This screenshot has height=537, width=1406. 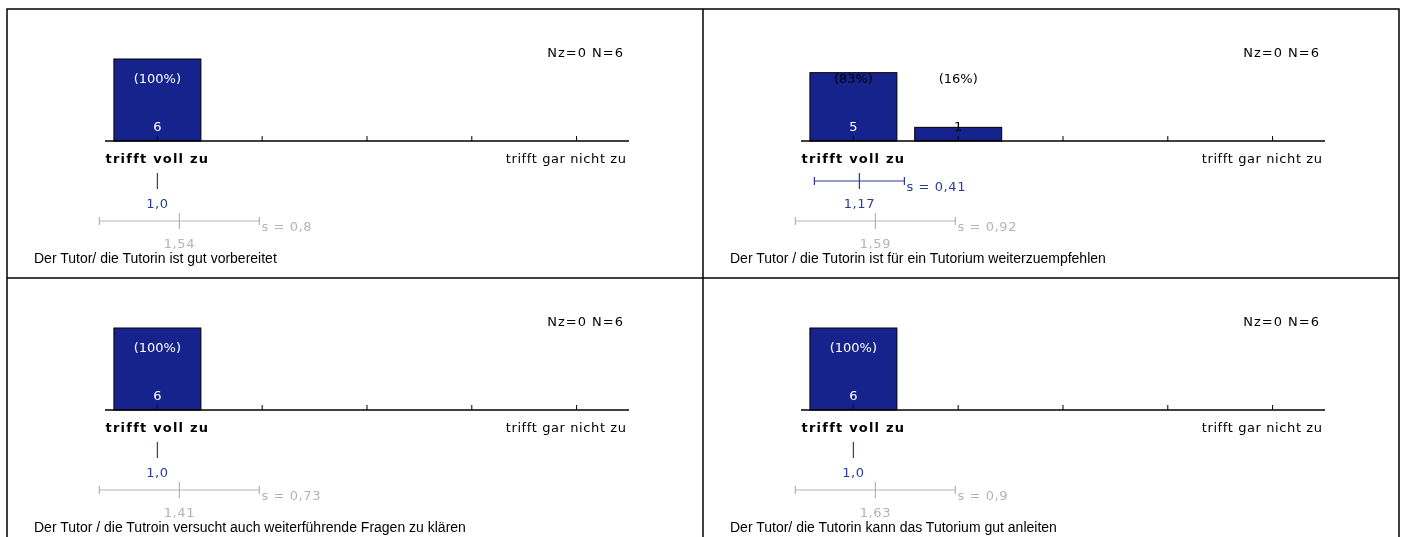 What do you see at coordinates (875, 512) in the screenshot?
I see `text: 1,63` at bounding box center [875, 512].